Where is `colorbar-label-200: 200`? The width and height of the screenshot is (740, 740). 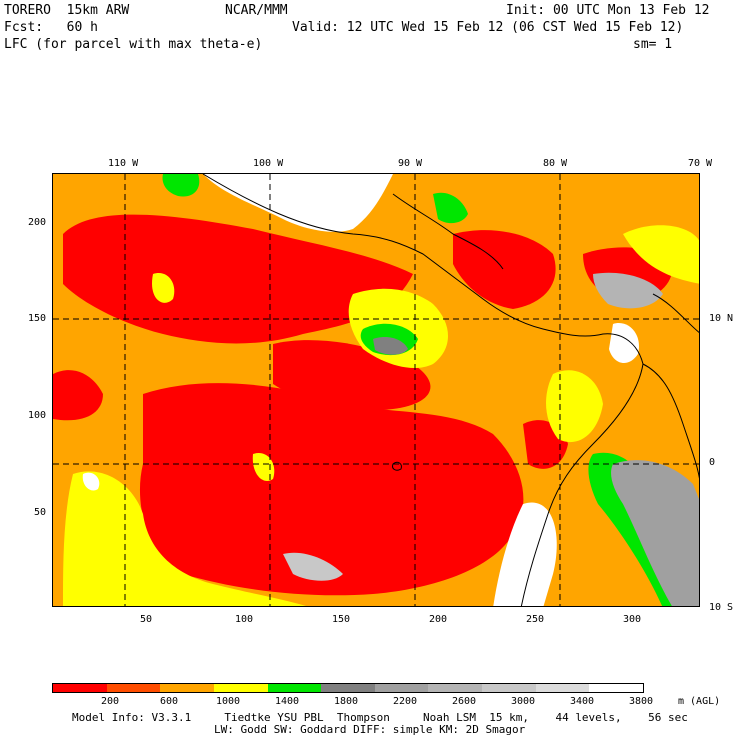 colorbar-label-200: 200 is located at coordinates (110, 701).